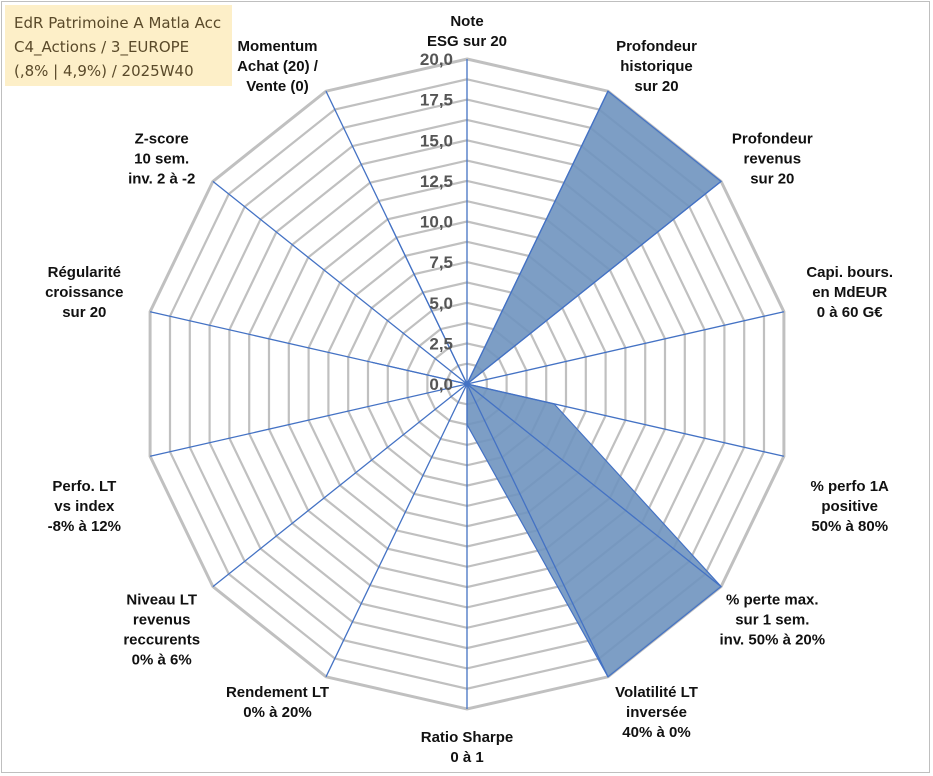 The image size is (933, 776). Describe the element at coordinates (467, 31) in the screenshot. I see `axis-label: Note ESG sur 20` at that location.